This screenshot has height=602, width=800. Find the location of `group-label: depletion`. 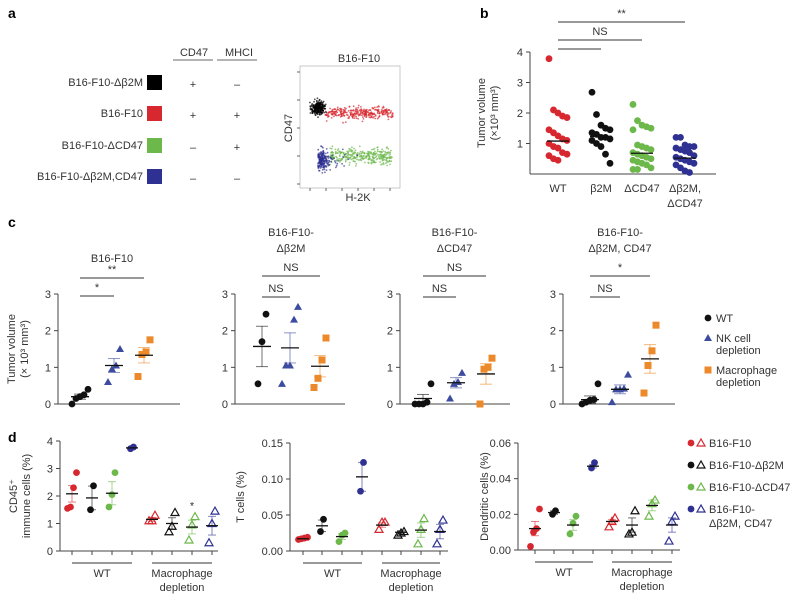

group-label: depletion is located at coordinates (182, 588).